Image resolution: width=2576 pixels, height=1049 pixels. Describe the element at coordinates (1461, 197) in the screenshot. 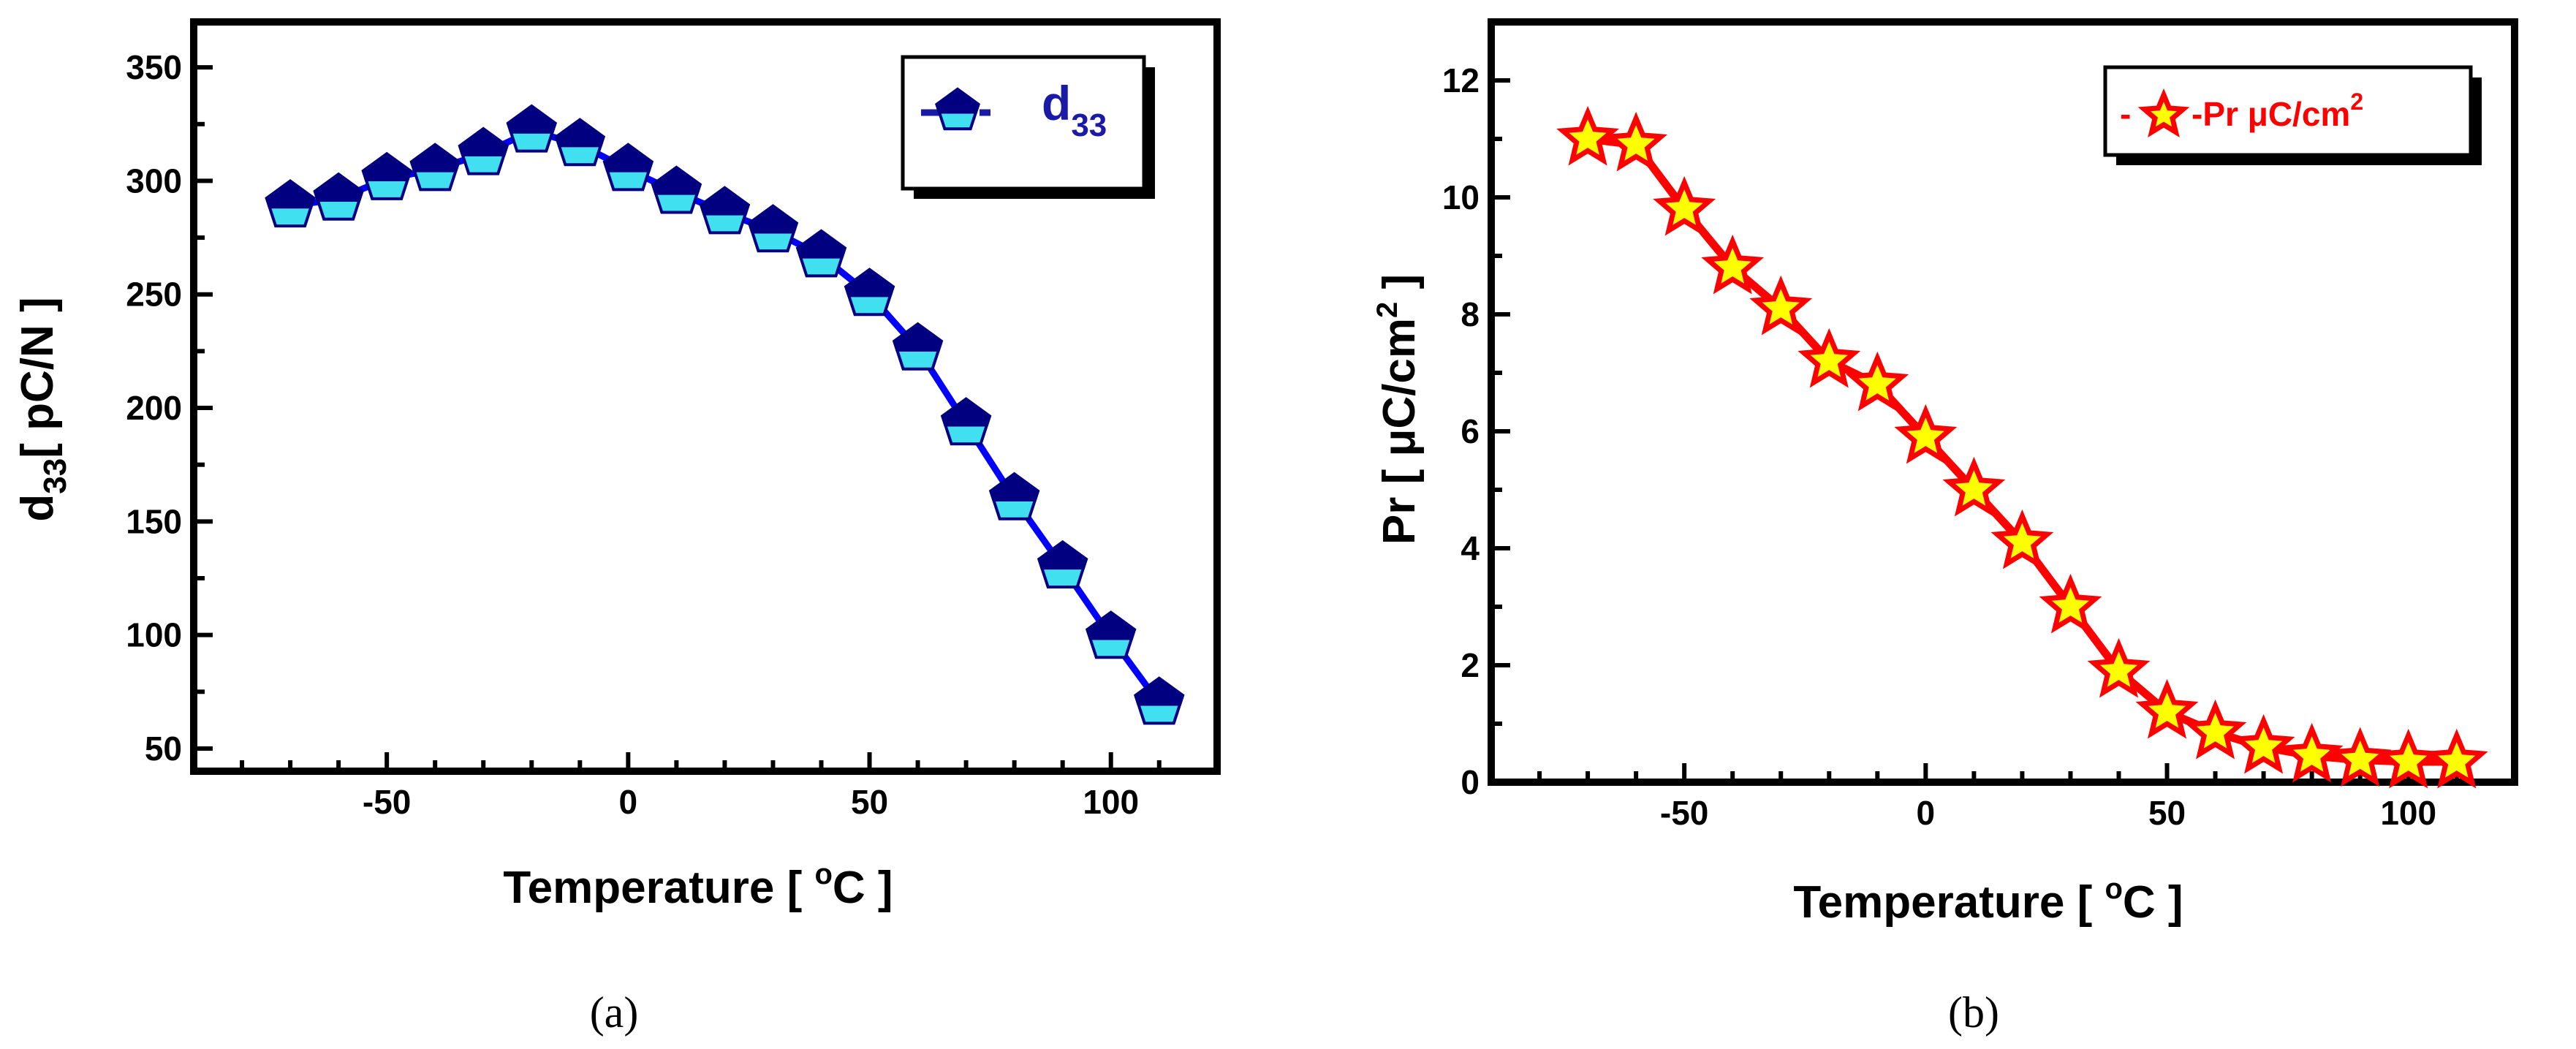

I see `y-tick-label: 10` at that location.